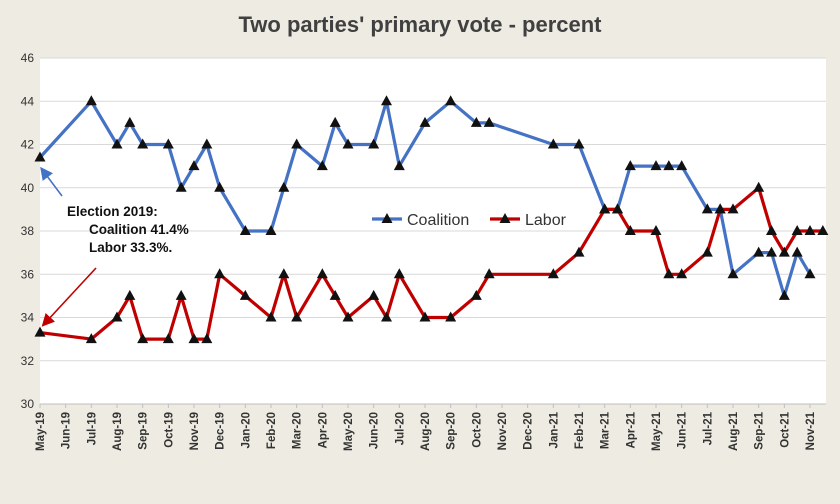  Describe the element at coordinates (28, 361) in the screenshot. I see `y-tick-label: 32` at that location.